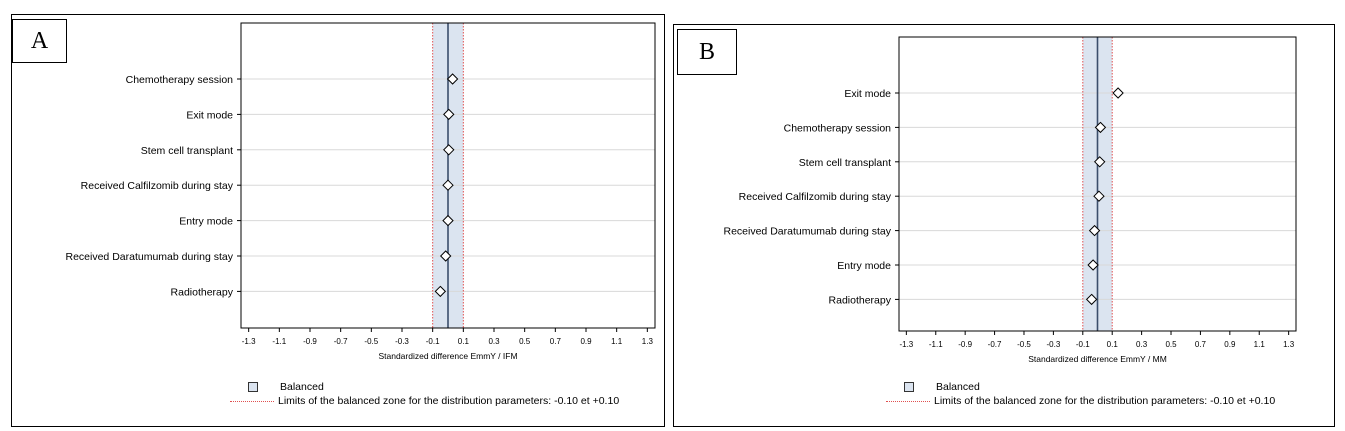  Describe the element at coordinates (447, 356) in the screenshot. I see `x-axis-label: Standardized difference EmmY / IFM` at that location.